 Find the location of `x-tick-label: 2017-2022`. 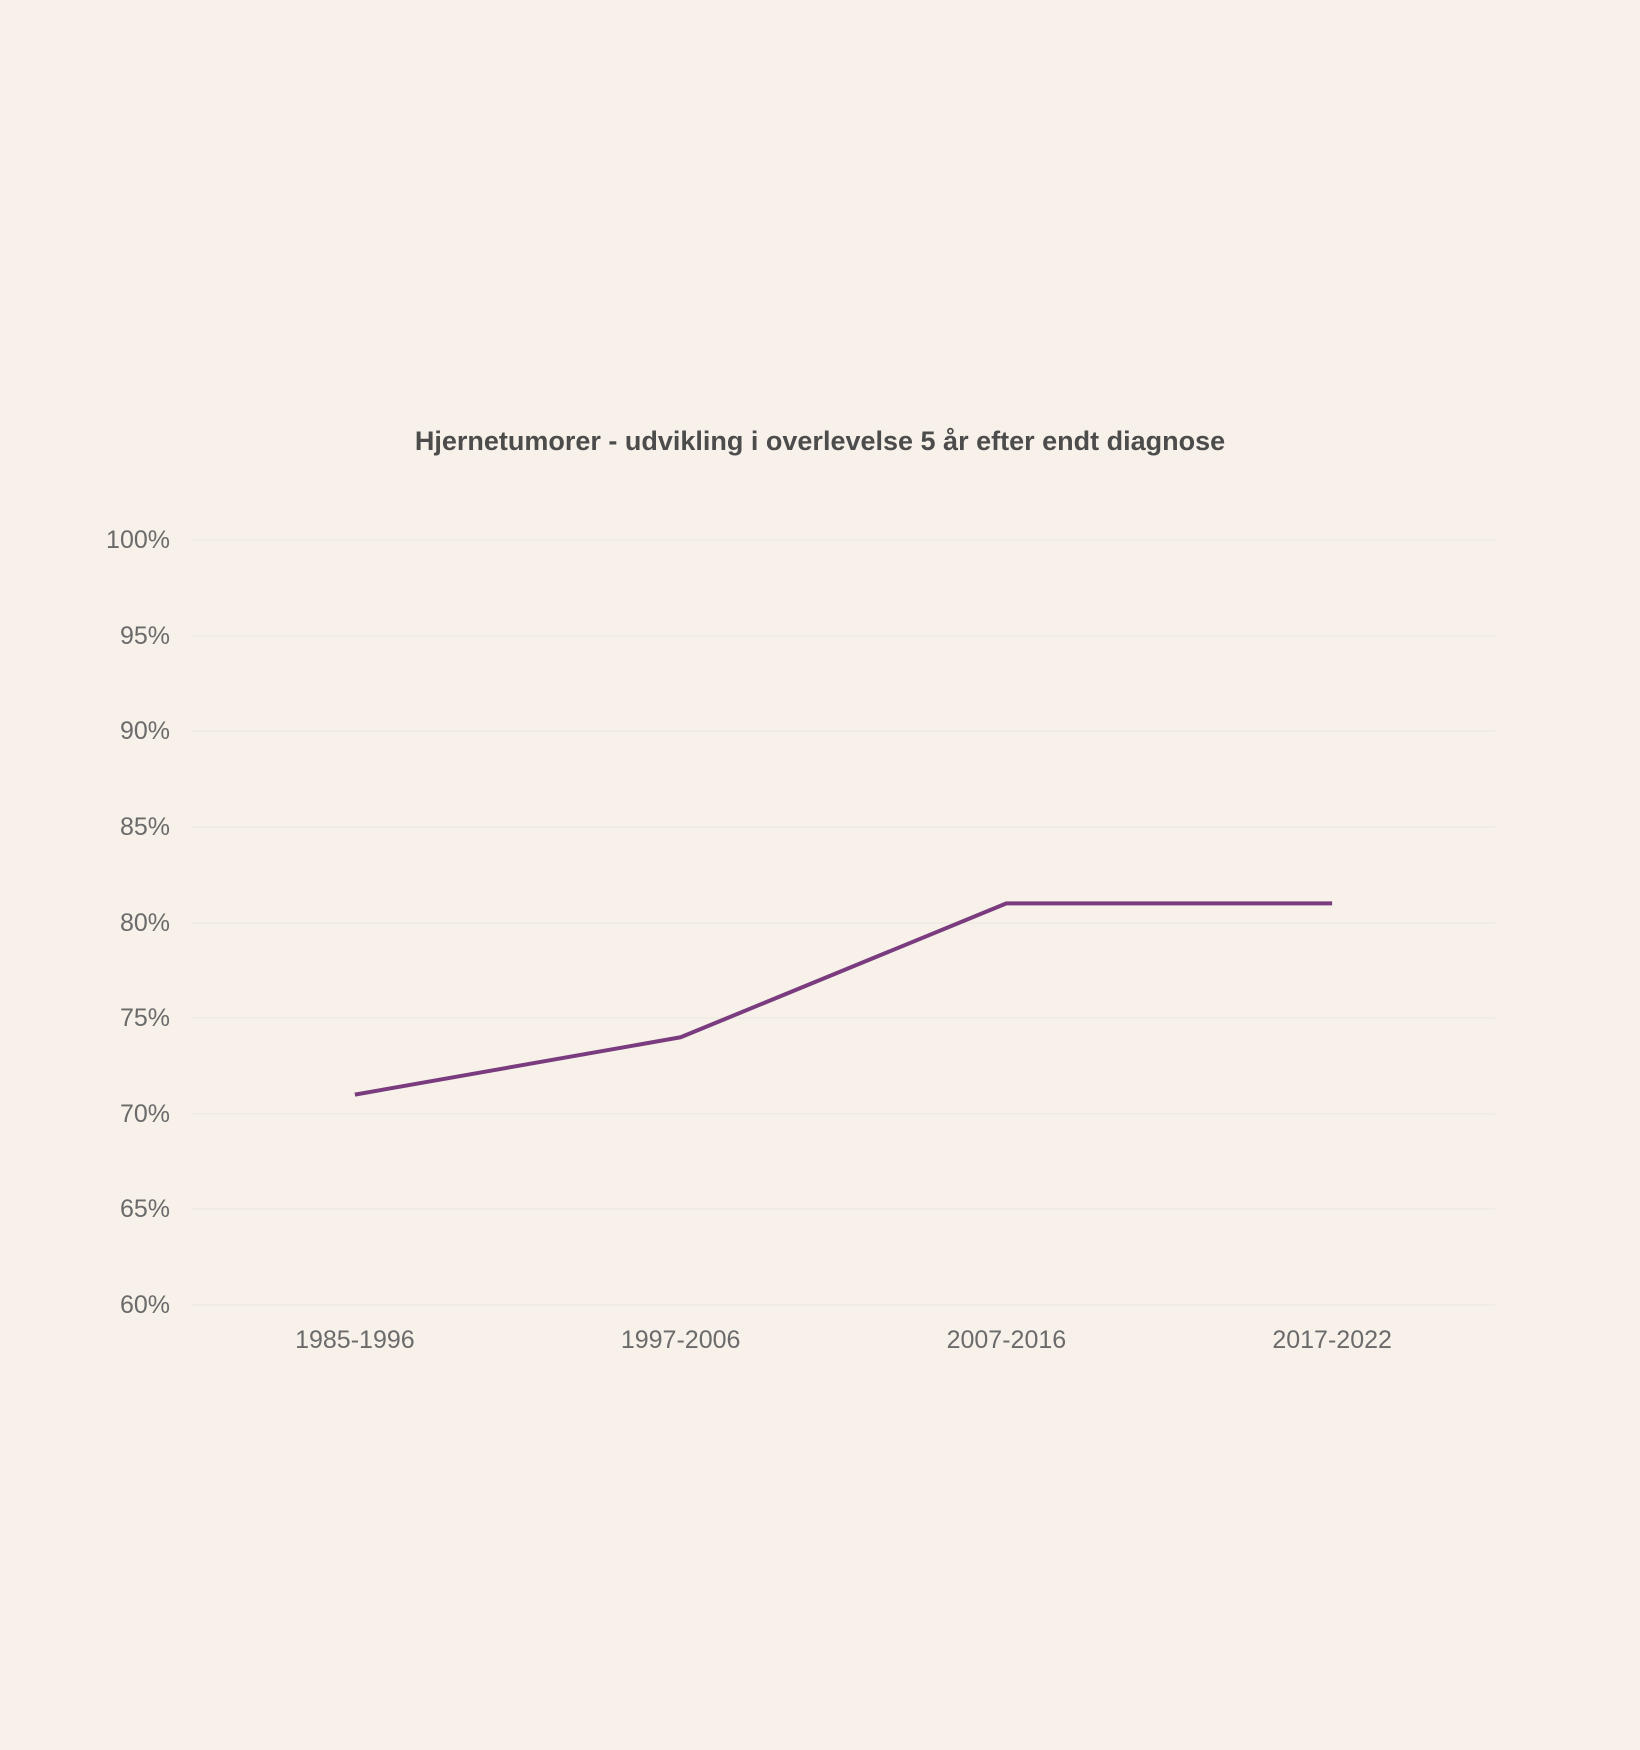

x-tick-label: 2017-2022 is located at coordinates (1332, 1340).